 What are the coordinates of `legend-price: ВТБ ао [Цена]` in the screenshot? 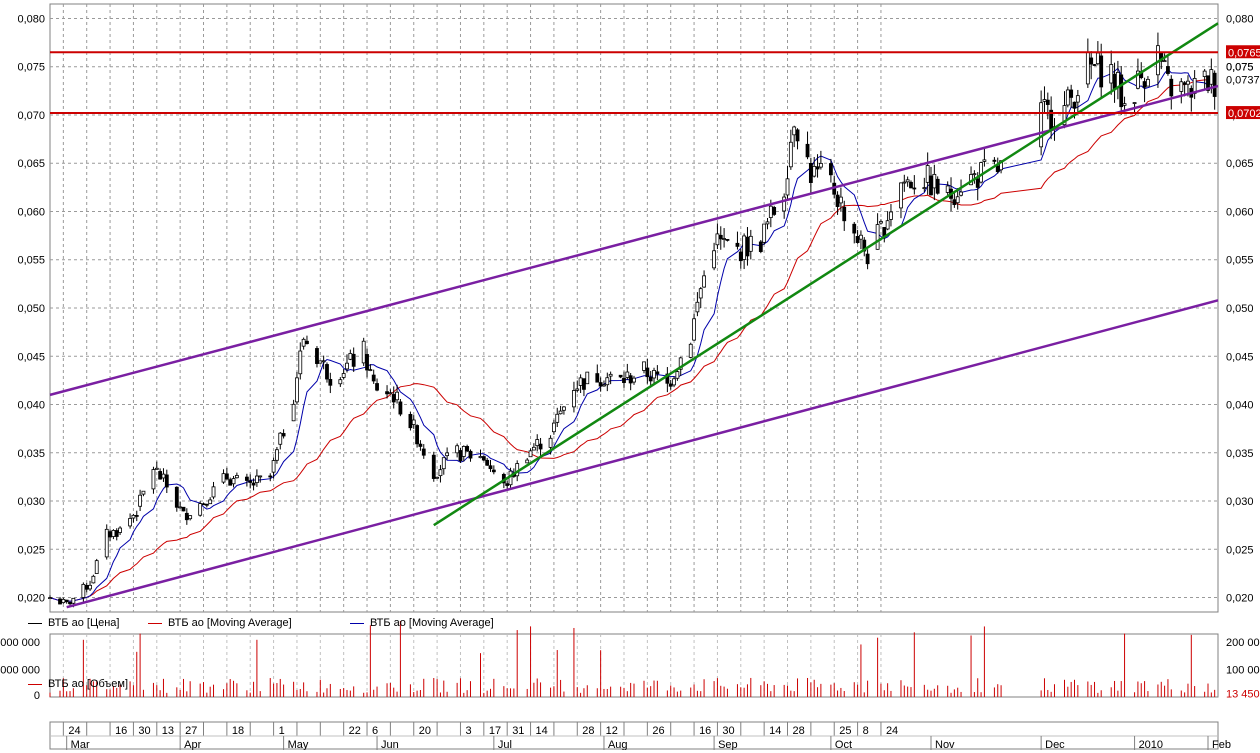 It's located at (73, 623).